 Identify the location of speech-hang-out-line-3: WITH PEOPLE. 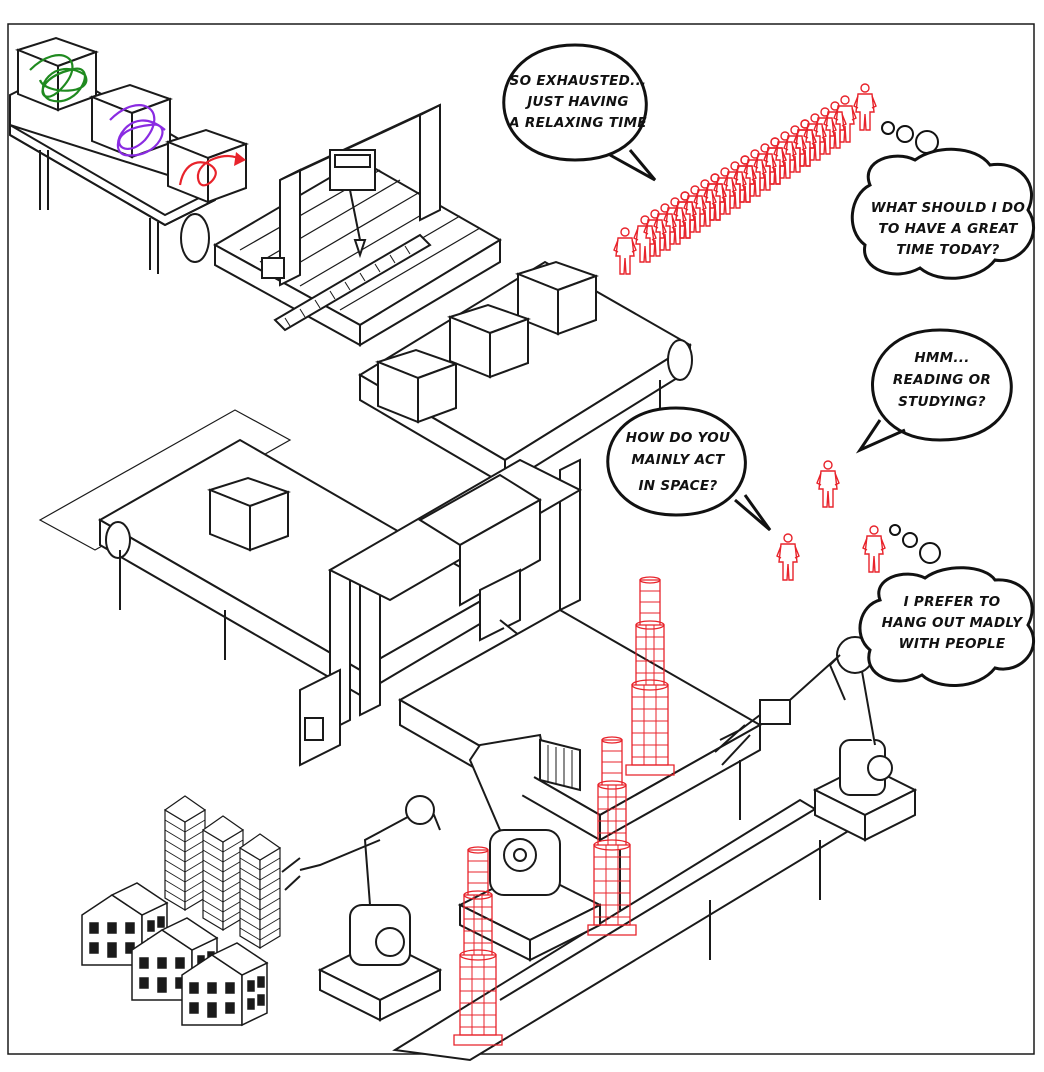
(952, 644).